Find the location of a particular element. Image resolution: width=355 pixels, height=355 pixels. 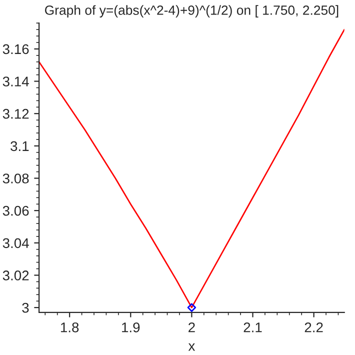

y-tick-label: 3.12 is located at coordinates (15, 113).